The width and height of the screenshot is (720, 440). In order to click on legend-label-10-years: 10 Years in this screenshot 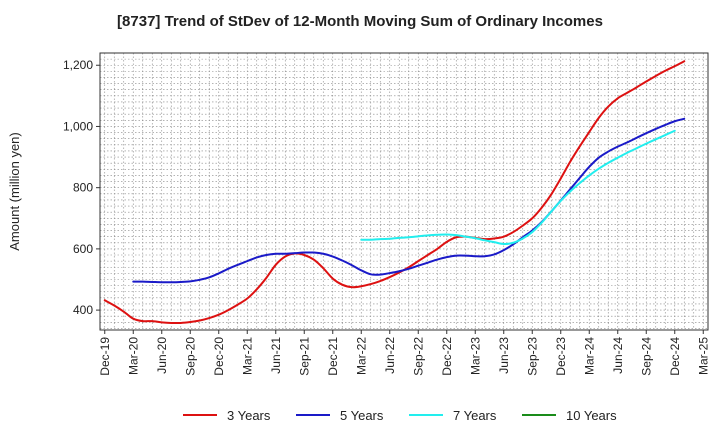, I will do `click(591, 415)`.